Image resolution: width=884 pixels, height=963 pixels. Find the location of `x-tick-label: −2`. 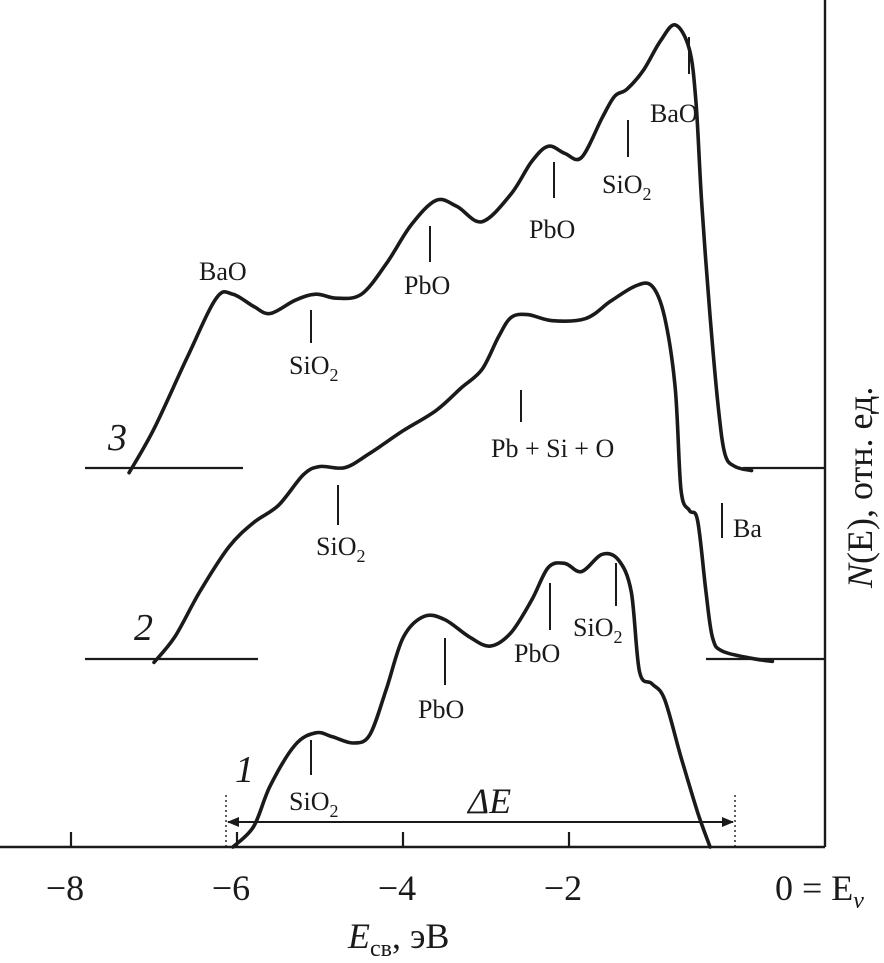

x-tick-label: −2 is located at coordinates (563, 888).